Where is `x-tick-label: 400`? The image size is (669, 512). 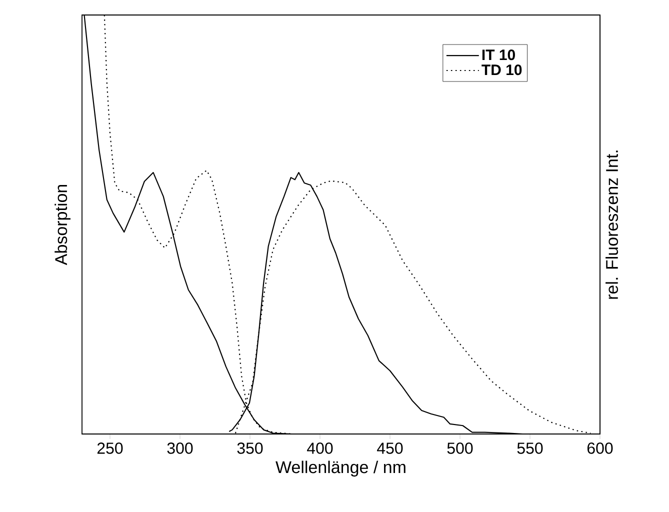 x-tick-label: 400 is located at coordinates (320, 448).